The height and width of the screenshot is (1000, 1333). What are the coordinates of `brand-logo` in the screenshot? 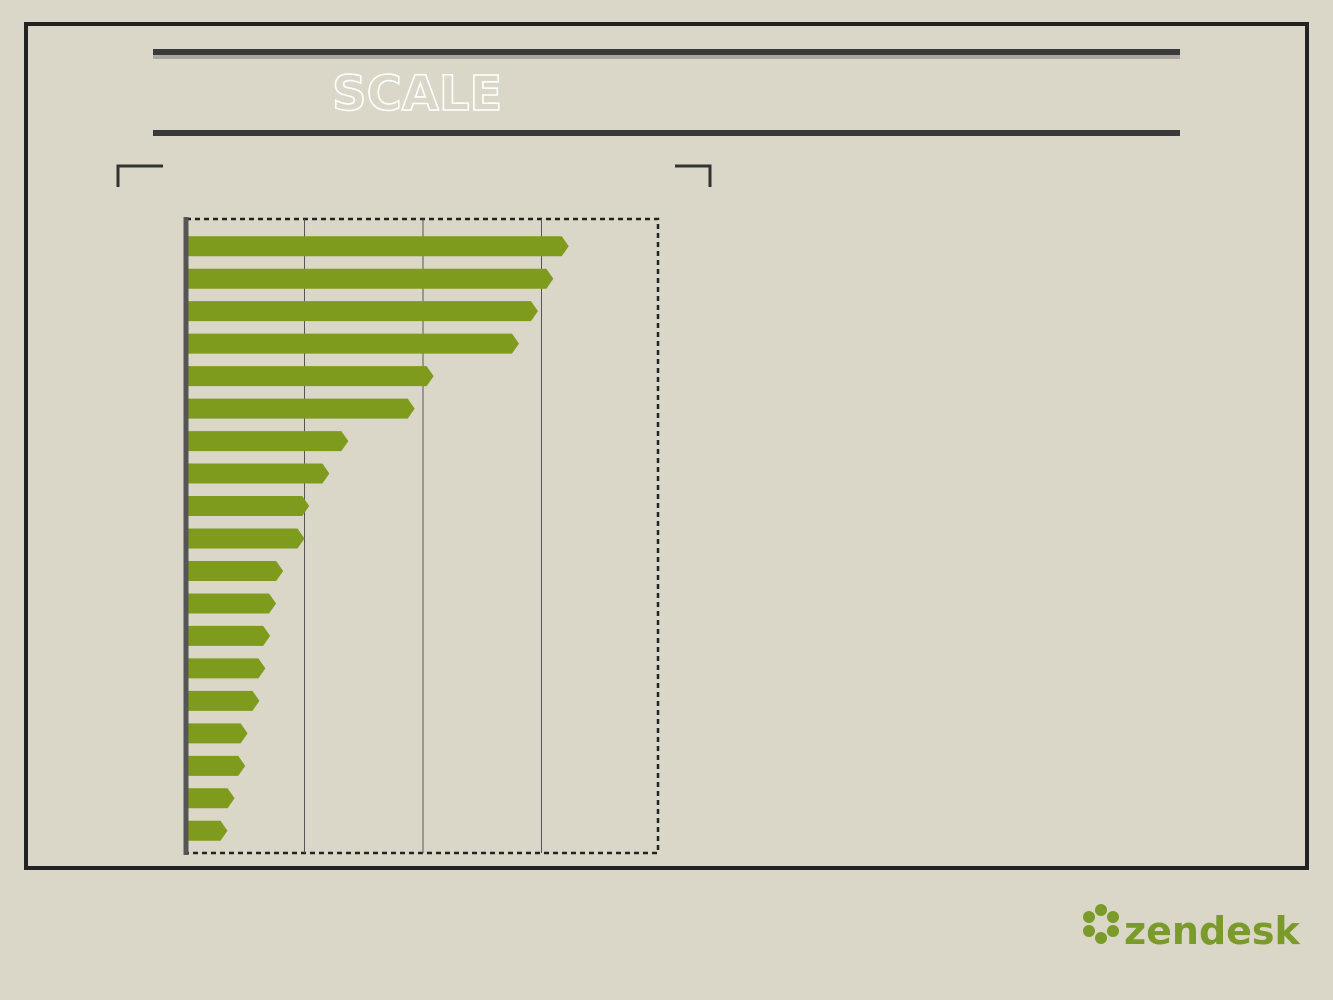 It's located at (1101, 924).